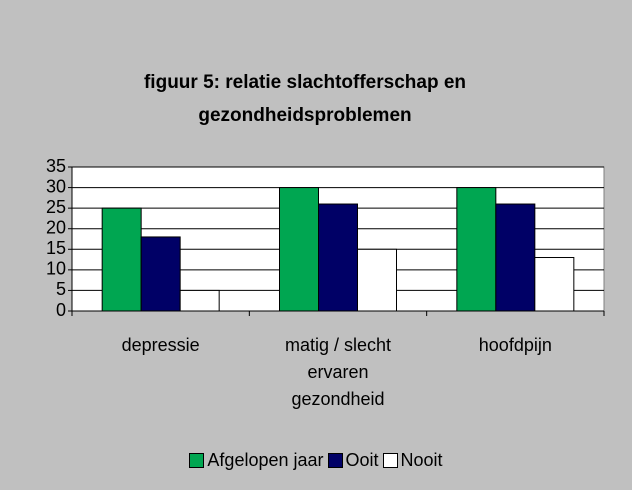 The width and height of the screenshot is (632, 490). What do you see at coordinates (338, 372) in the screenshot?
I see `x-tick-label: matig / slecht ervaren gezondheid` at bounding box center [338, 372].